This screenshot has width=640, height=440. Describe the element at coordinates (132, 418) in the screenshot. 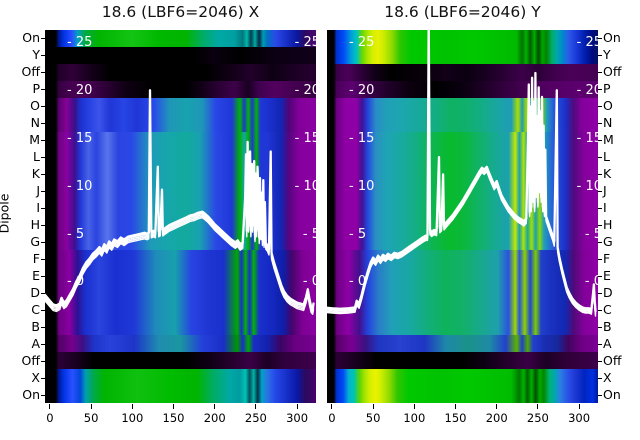

I see `x-tick-label: 100` at that location.